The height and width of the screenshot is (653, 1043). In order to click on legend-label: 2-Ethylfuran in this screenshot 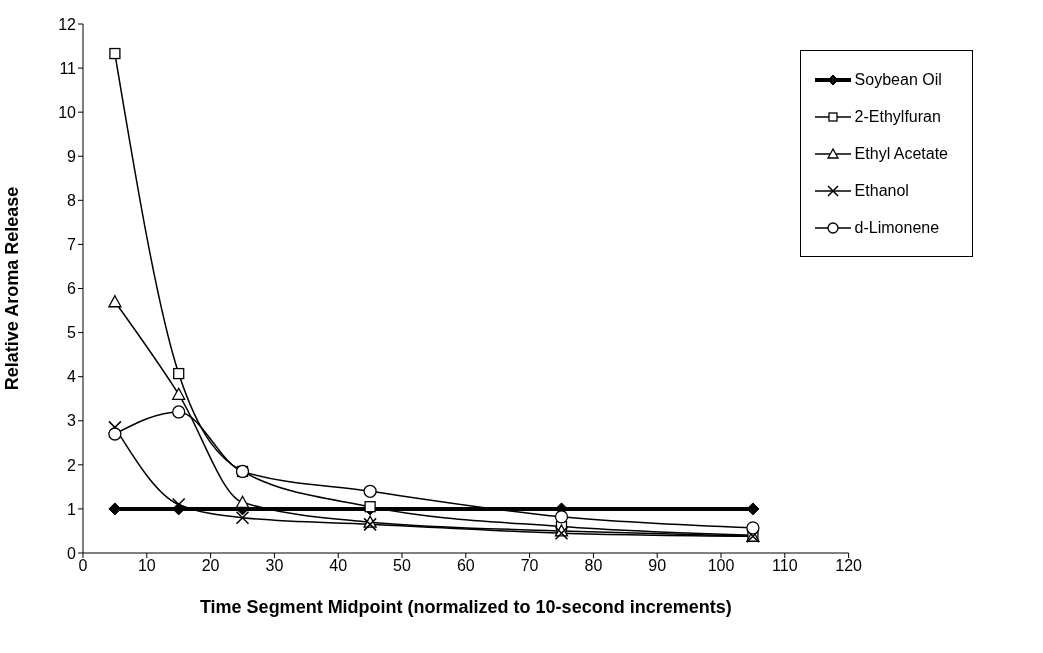, I will do `click(897, 116)`.